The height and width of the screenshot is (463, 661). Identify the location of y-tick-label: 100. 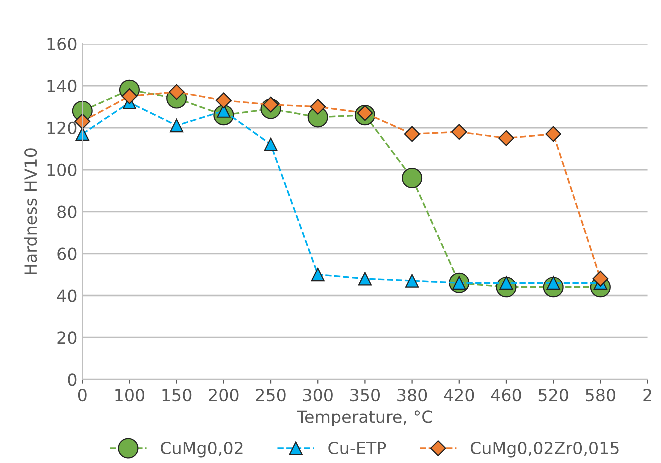
(62, 170).